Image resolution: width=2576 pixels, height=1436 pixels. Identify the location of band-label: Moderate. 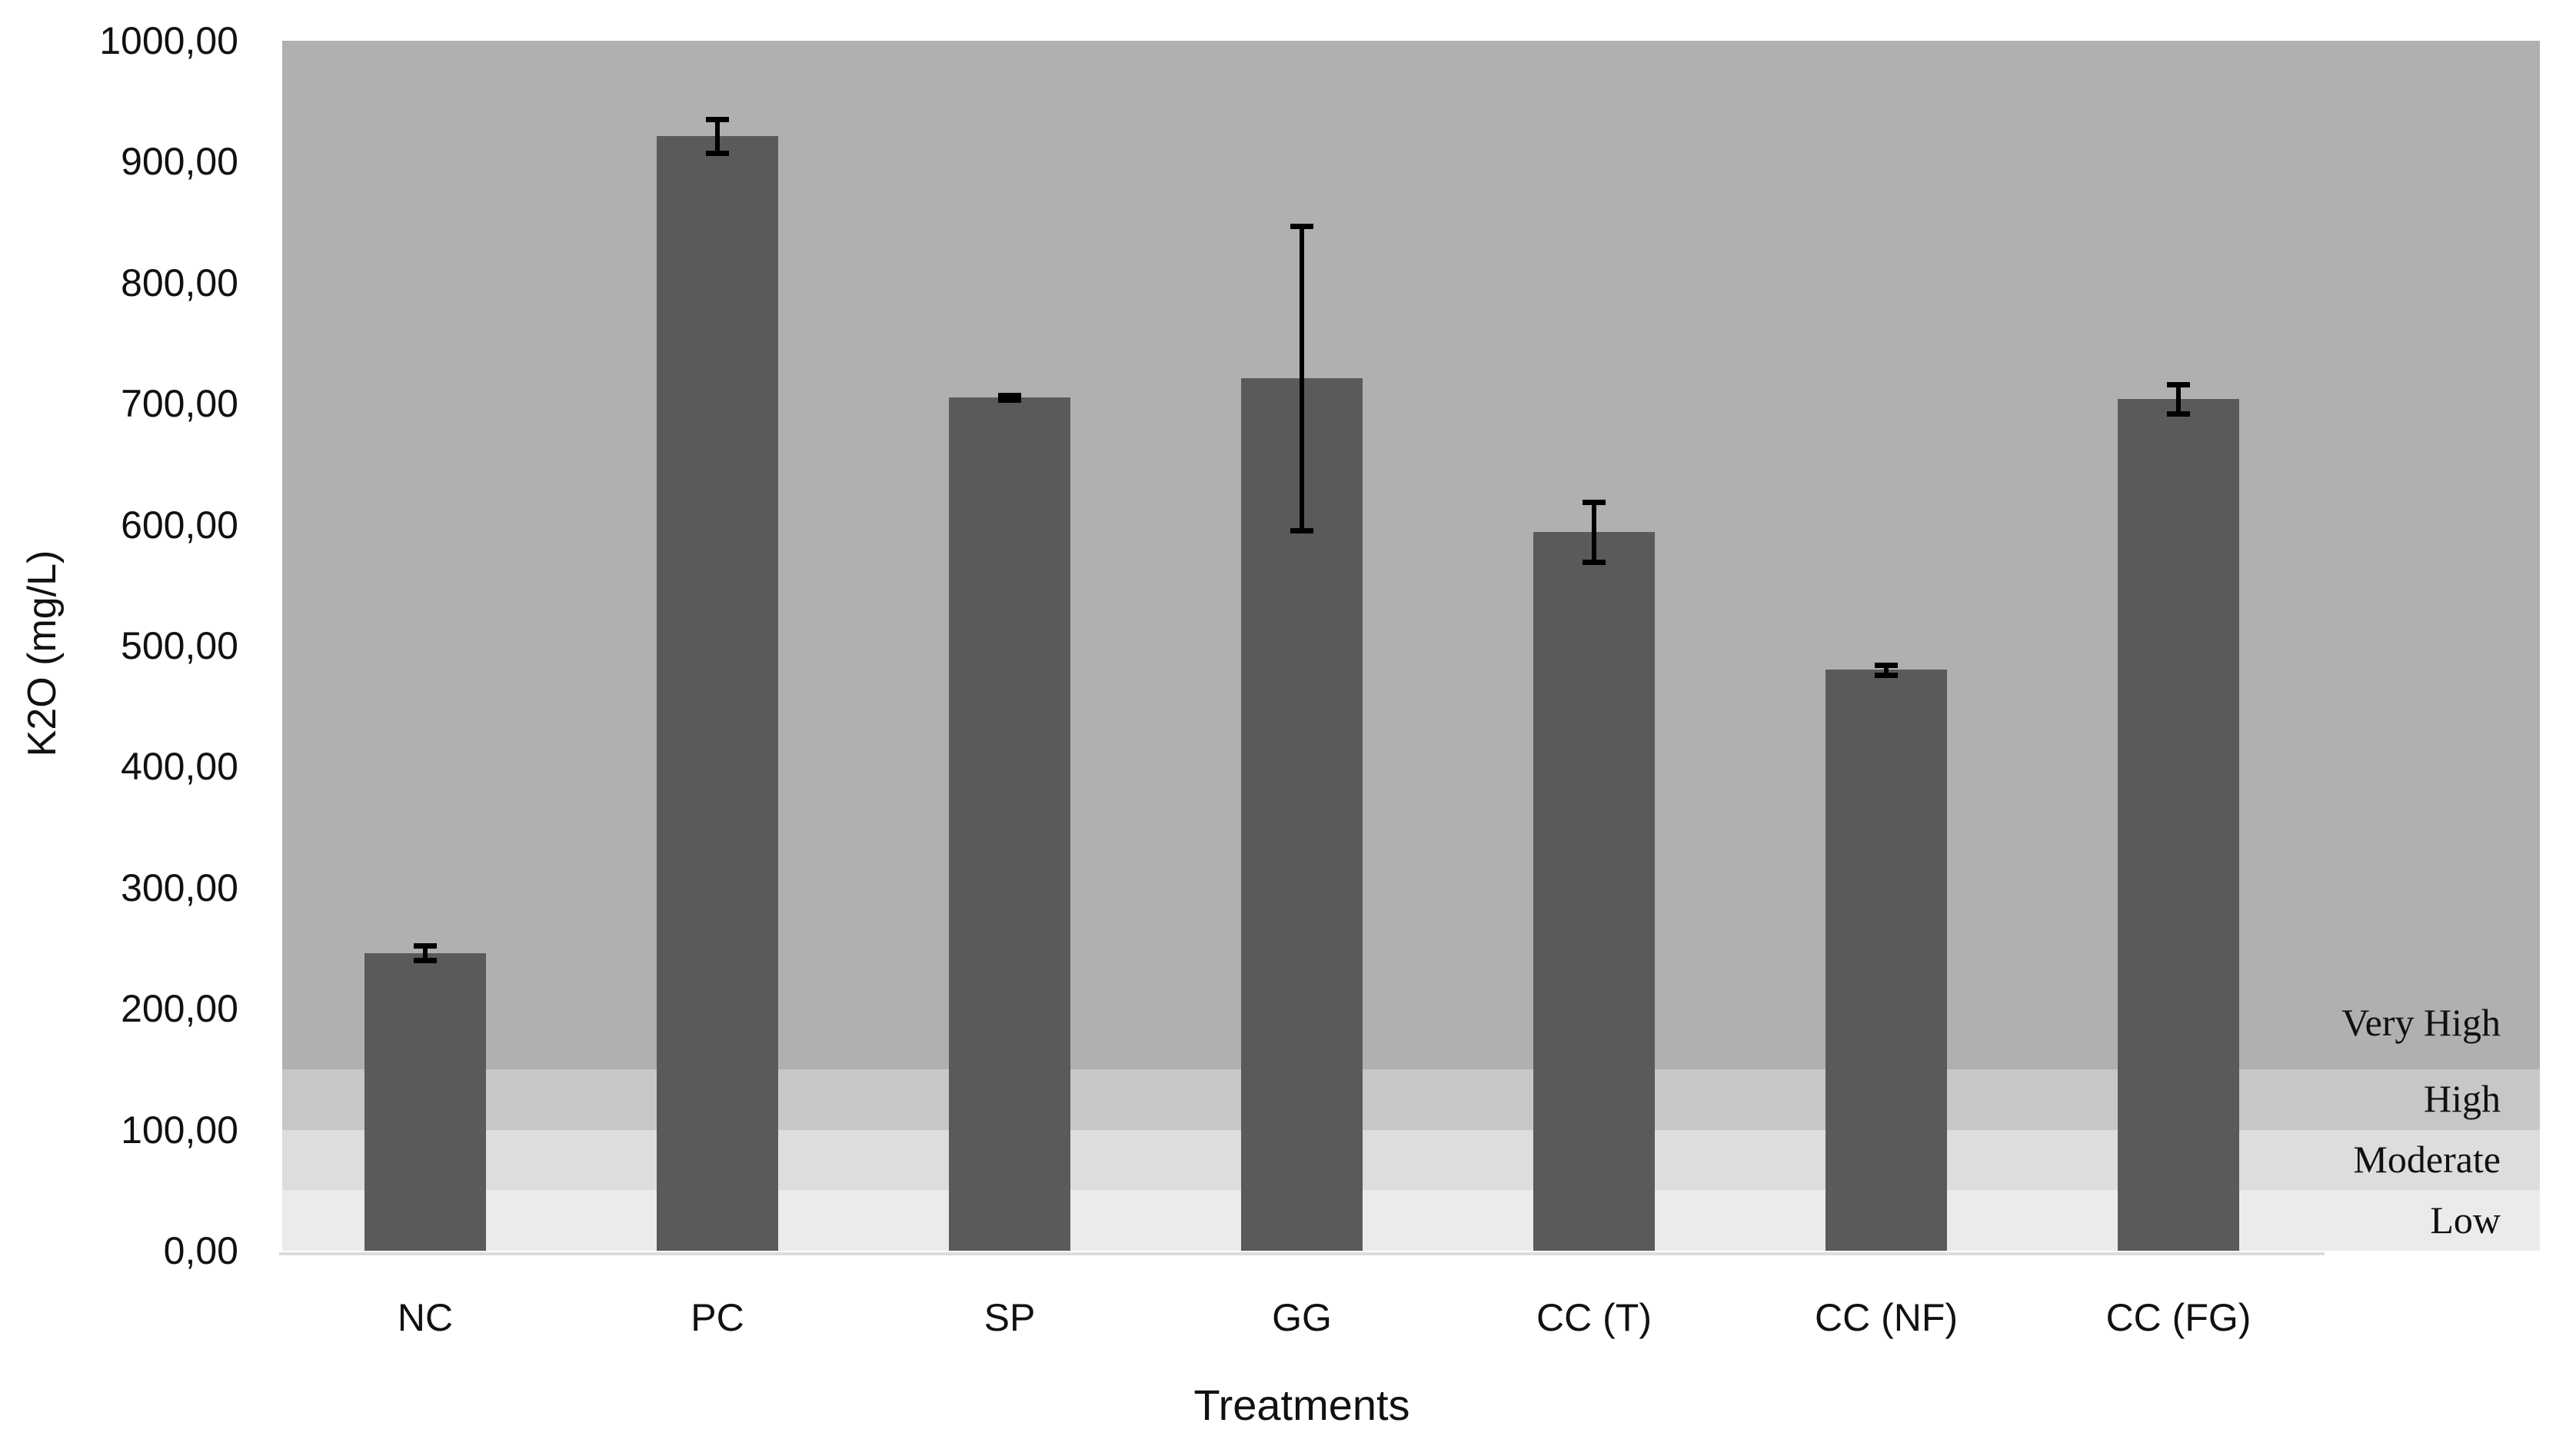
(2427, 1159).